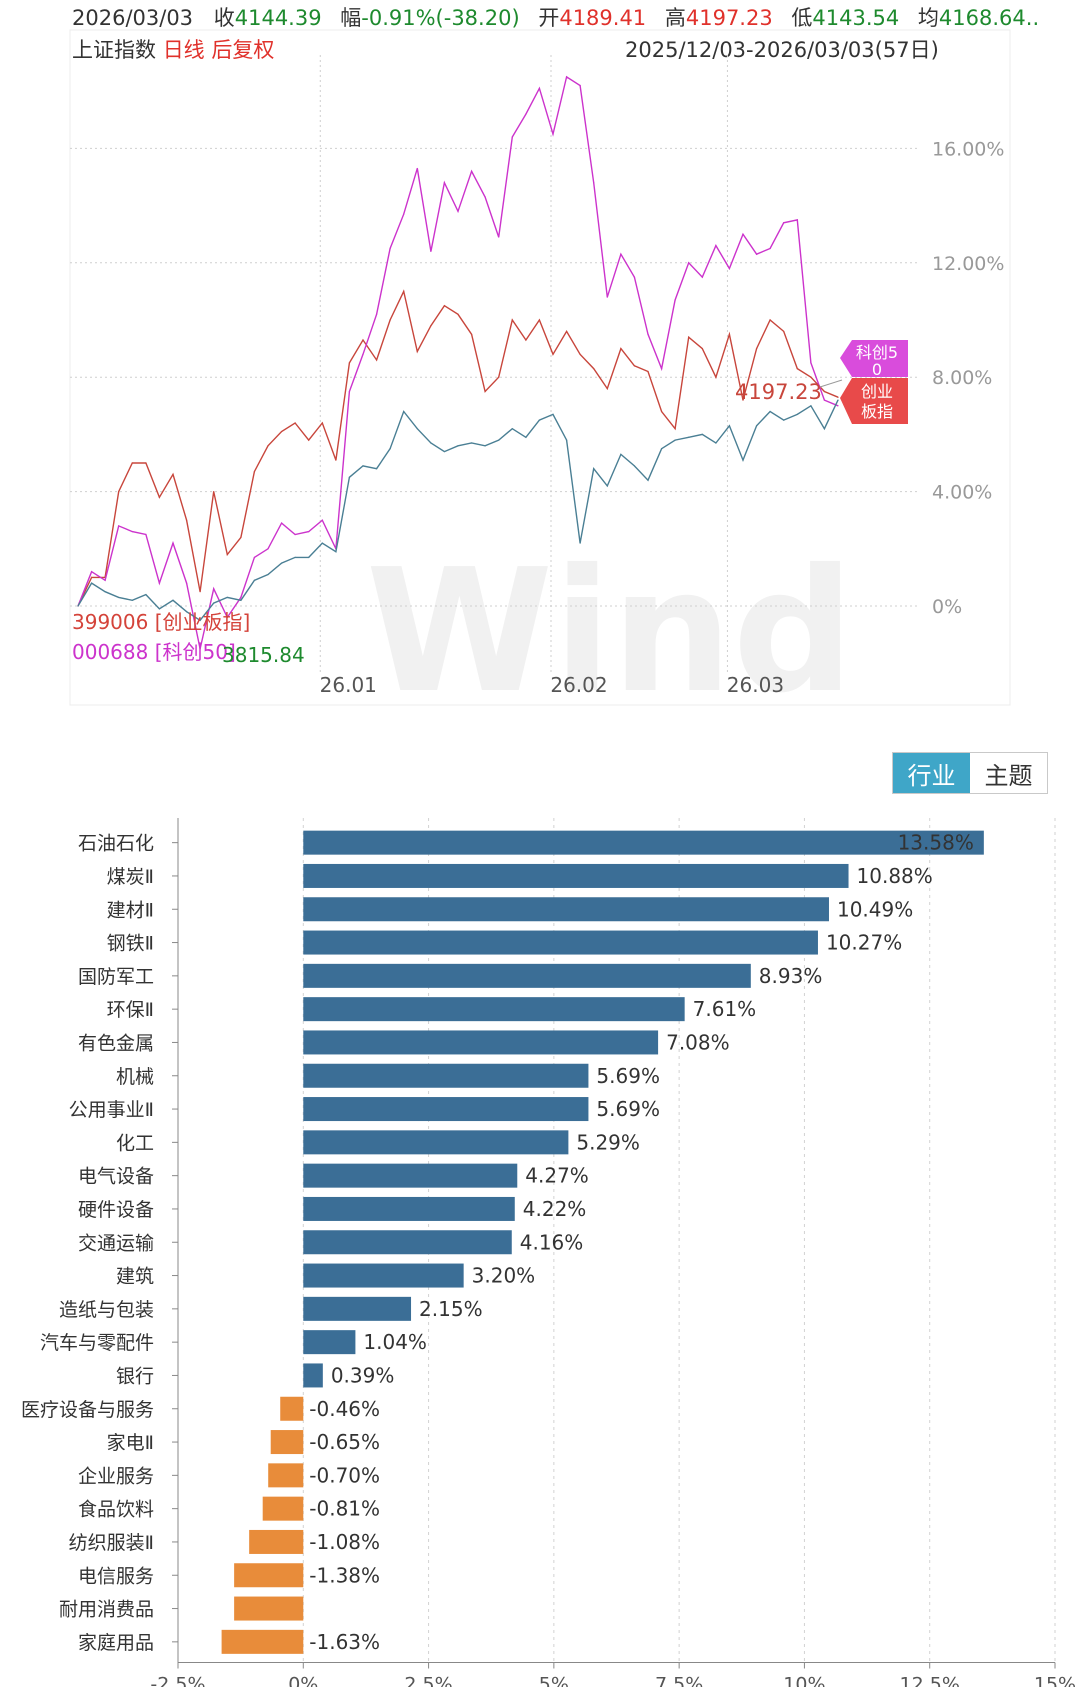 This screenshot has height=1687, width=1080. Describe the element at coordinates (173, 49) in the screenshot. I see `index-info: 上证指数 日线 后复权` at that location.